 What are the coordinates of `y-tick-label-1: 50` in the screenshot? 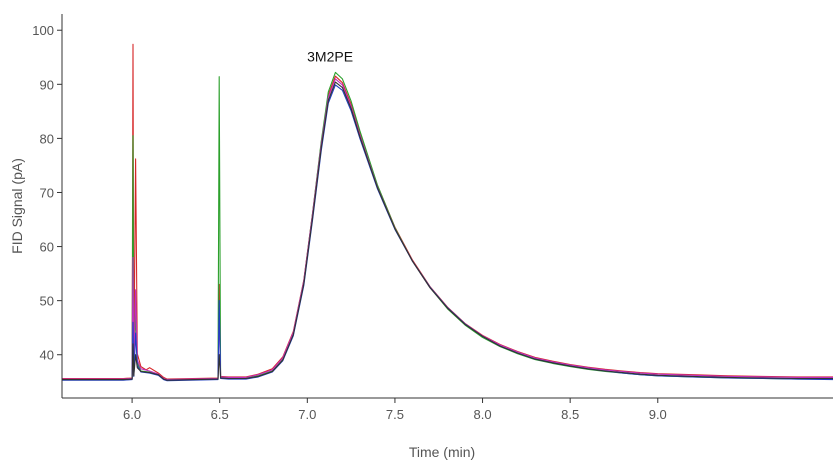 It's located at (47, 301).